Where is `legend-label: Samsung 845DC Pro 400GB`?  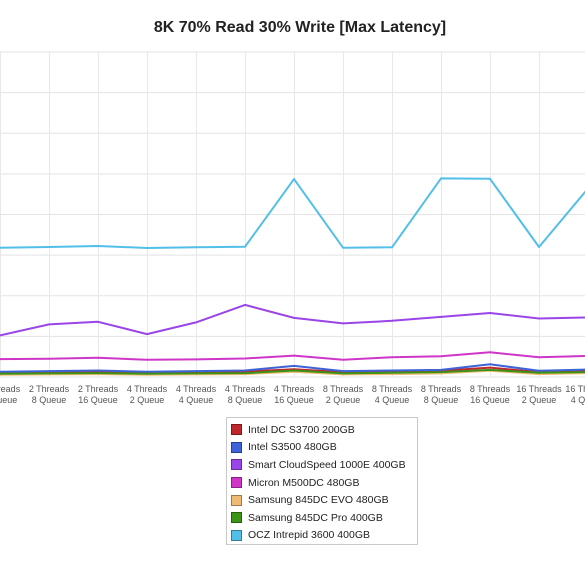 legend-label: Samsung 845DC Pro 400GB is located at coordinates (315, 517).